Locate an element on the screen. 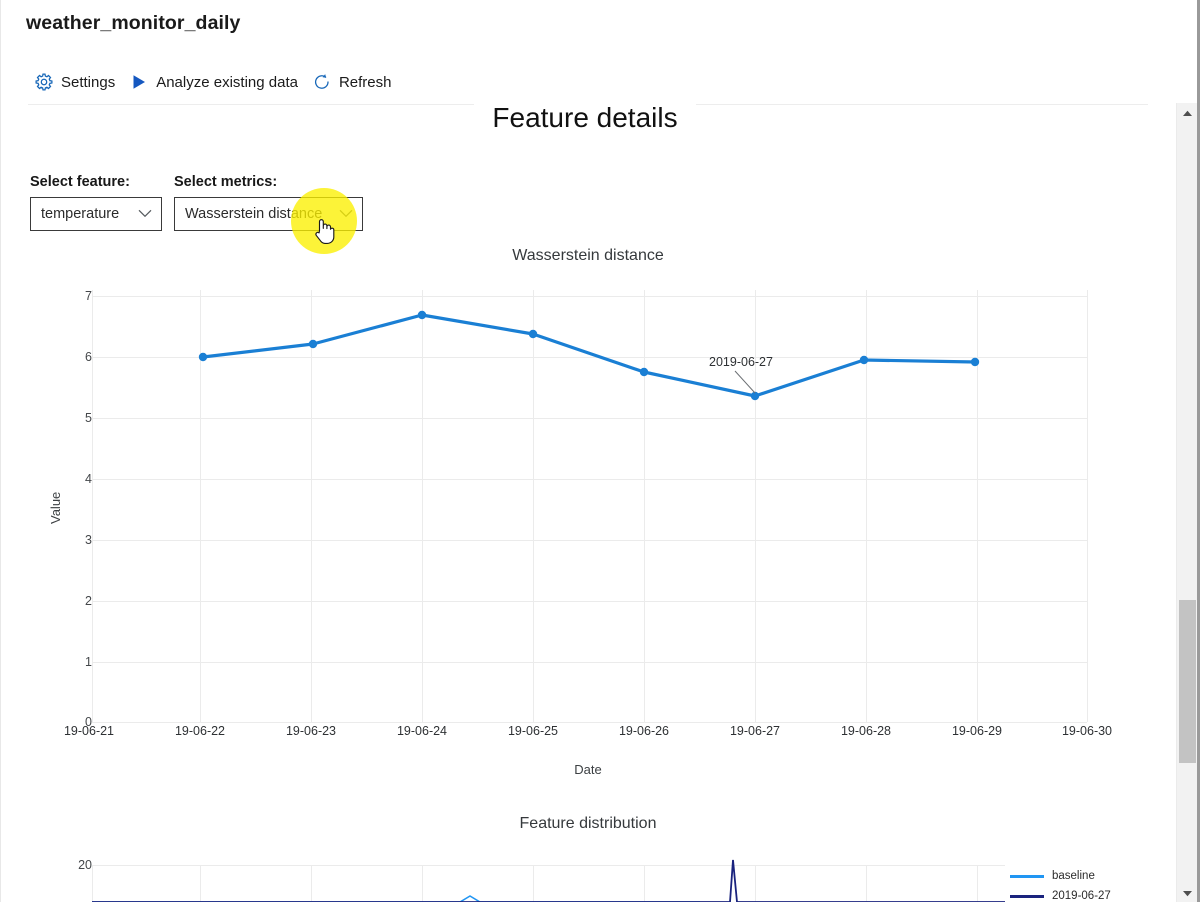 This screenshot has width=1200, height=902. chart1-x-axis-label: Date is located at coordinates (588, 769).